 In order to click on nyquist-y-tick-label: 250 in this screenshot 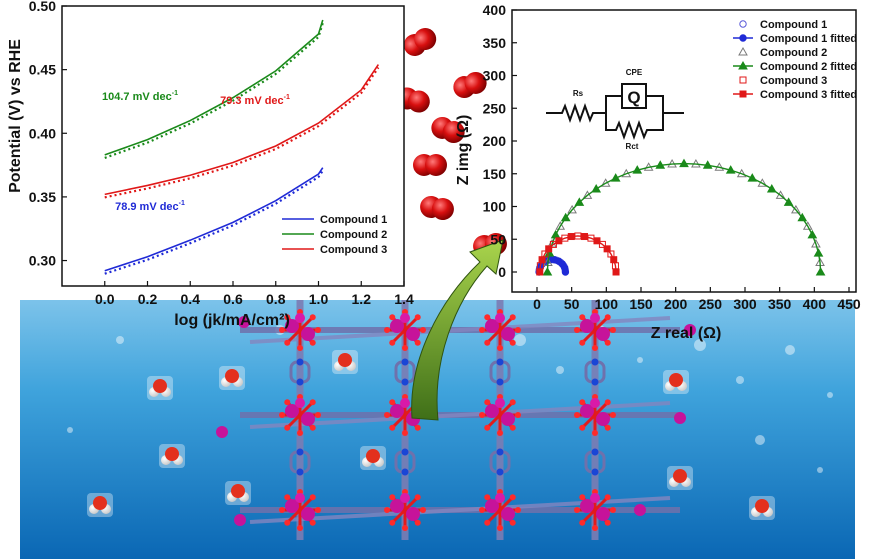, I will do `click(495, 108)`.